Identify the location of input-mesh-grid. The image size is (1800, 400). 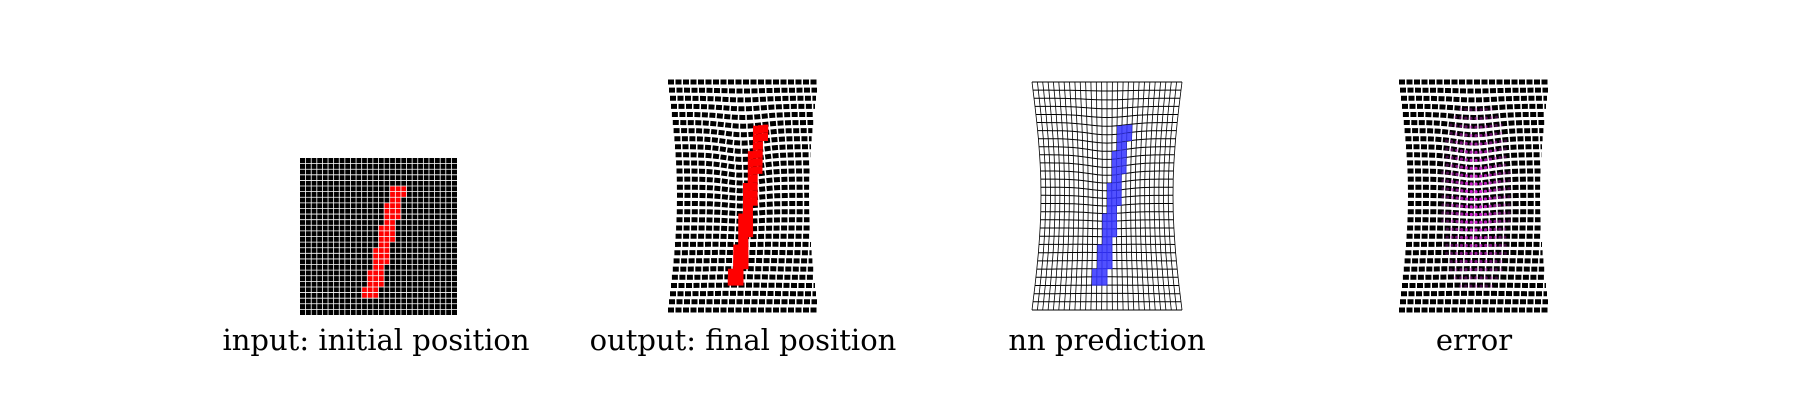
(378, 236).